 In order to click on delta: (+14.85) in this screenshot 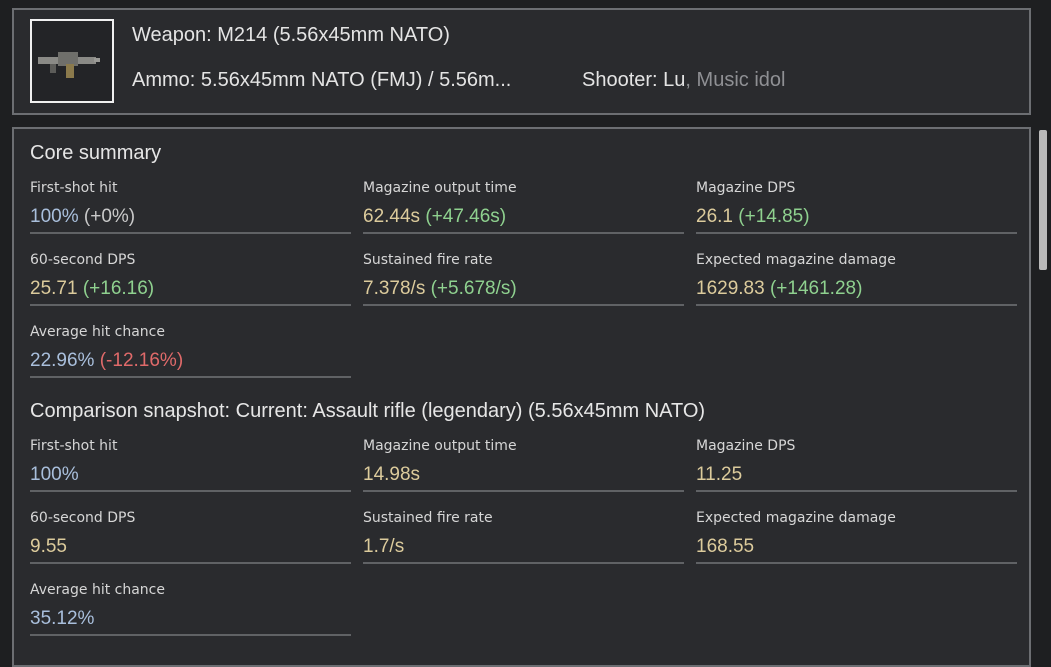, I will do `click(774, 216)`.